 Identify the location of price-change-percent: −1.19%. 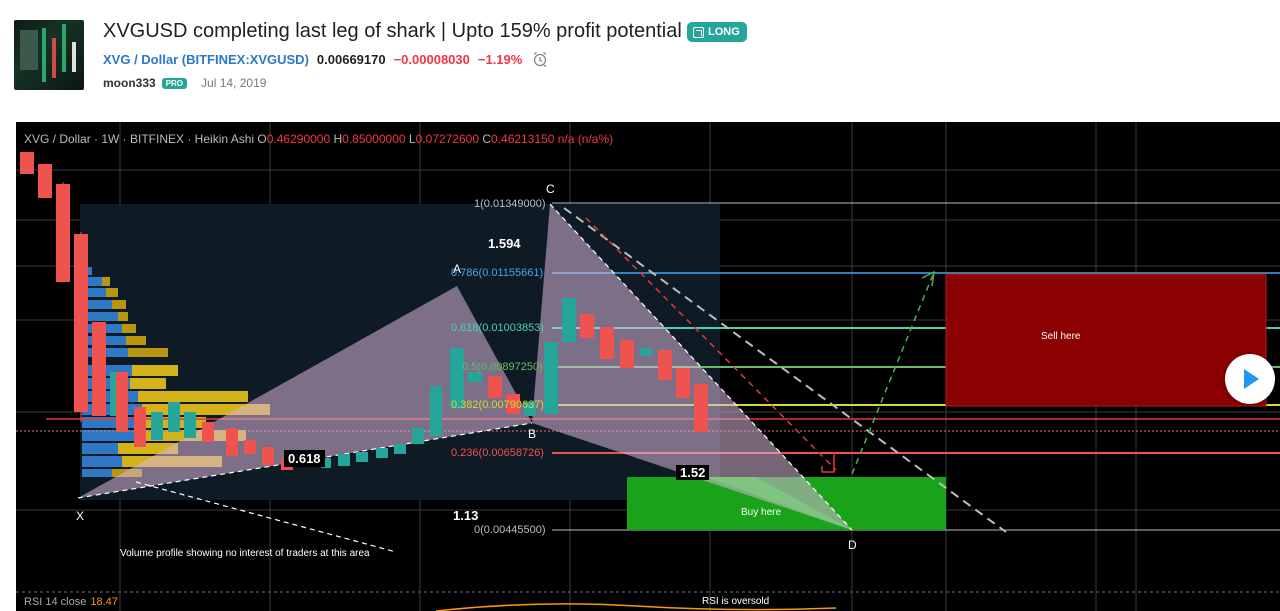
(500, 59).